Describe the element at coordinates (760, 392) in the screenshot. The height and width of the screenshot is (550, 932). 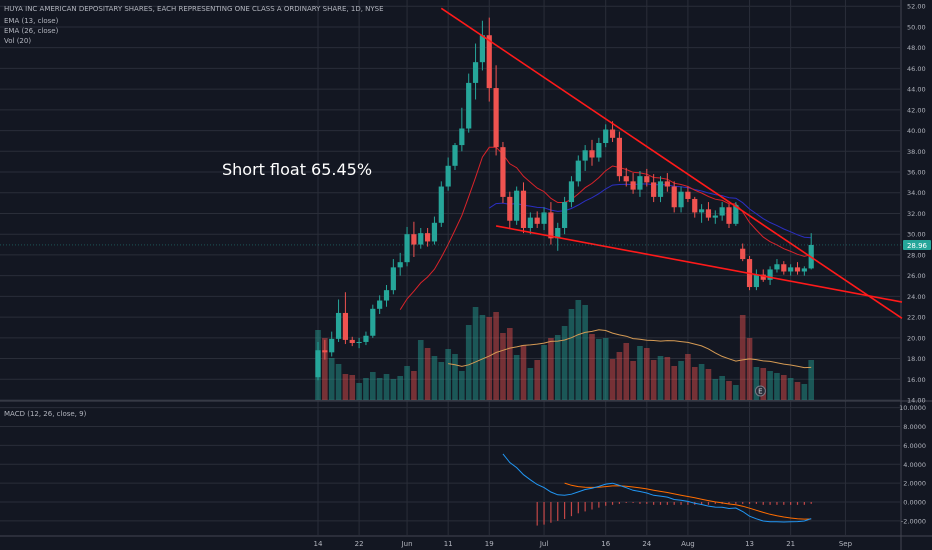
I see `earnings-marker-label: E` at that location.